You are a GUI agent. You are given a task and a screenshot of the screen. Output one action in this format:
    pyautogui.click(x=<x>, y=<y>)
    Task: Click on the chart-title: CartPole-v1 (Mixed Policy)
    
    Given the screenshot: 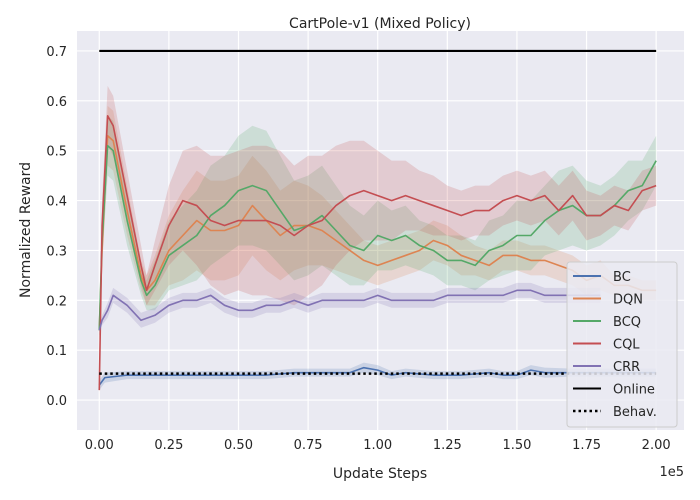 What is the action you would take?
    pyautogui.click(x=380, y=24)
    